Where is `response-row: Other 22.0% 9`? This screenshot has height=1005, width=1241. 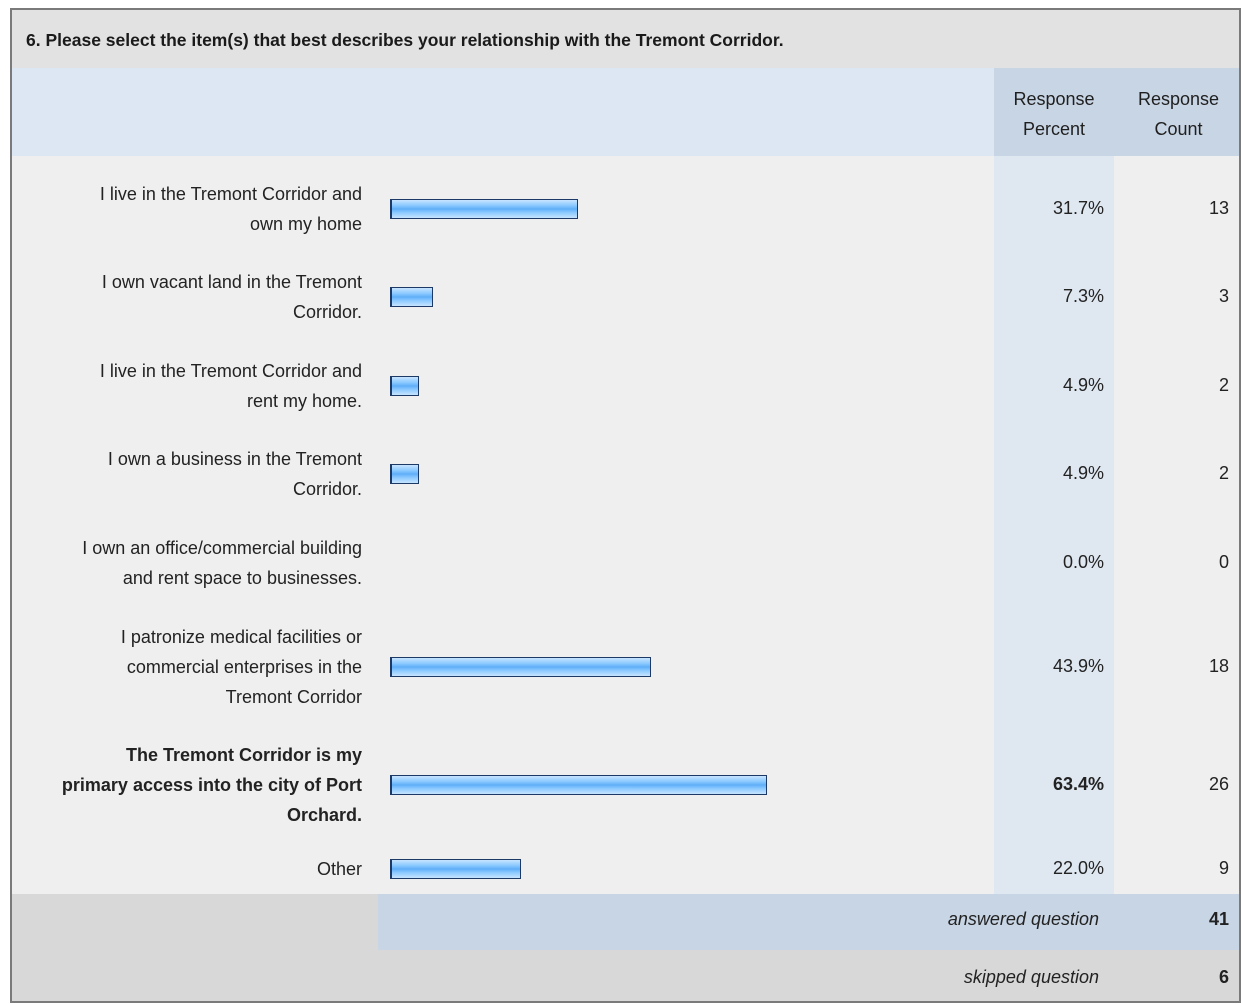 response-row: Other 22.0% 9 is located at coordinates (625, 868).